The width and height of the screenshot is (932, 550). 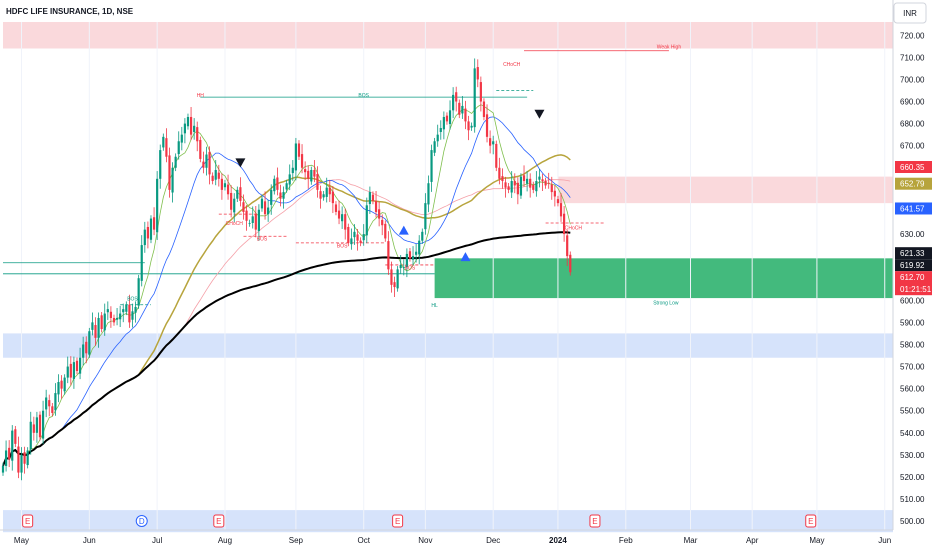 What do you see at coordinates (912, 234) in the screenshot?
I see `y-tick-11: 630.00` at bounding box center [912, 234].